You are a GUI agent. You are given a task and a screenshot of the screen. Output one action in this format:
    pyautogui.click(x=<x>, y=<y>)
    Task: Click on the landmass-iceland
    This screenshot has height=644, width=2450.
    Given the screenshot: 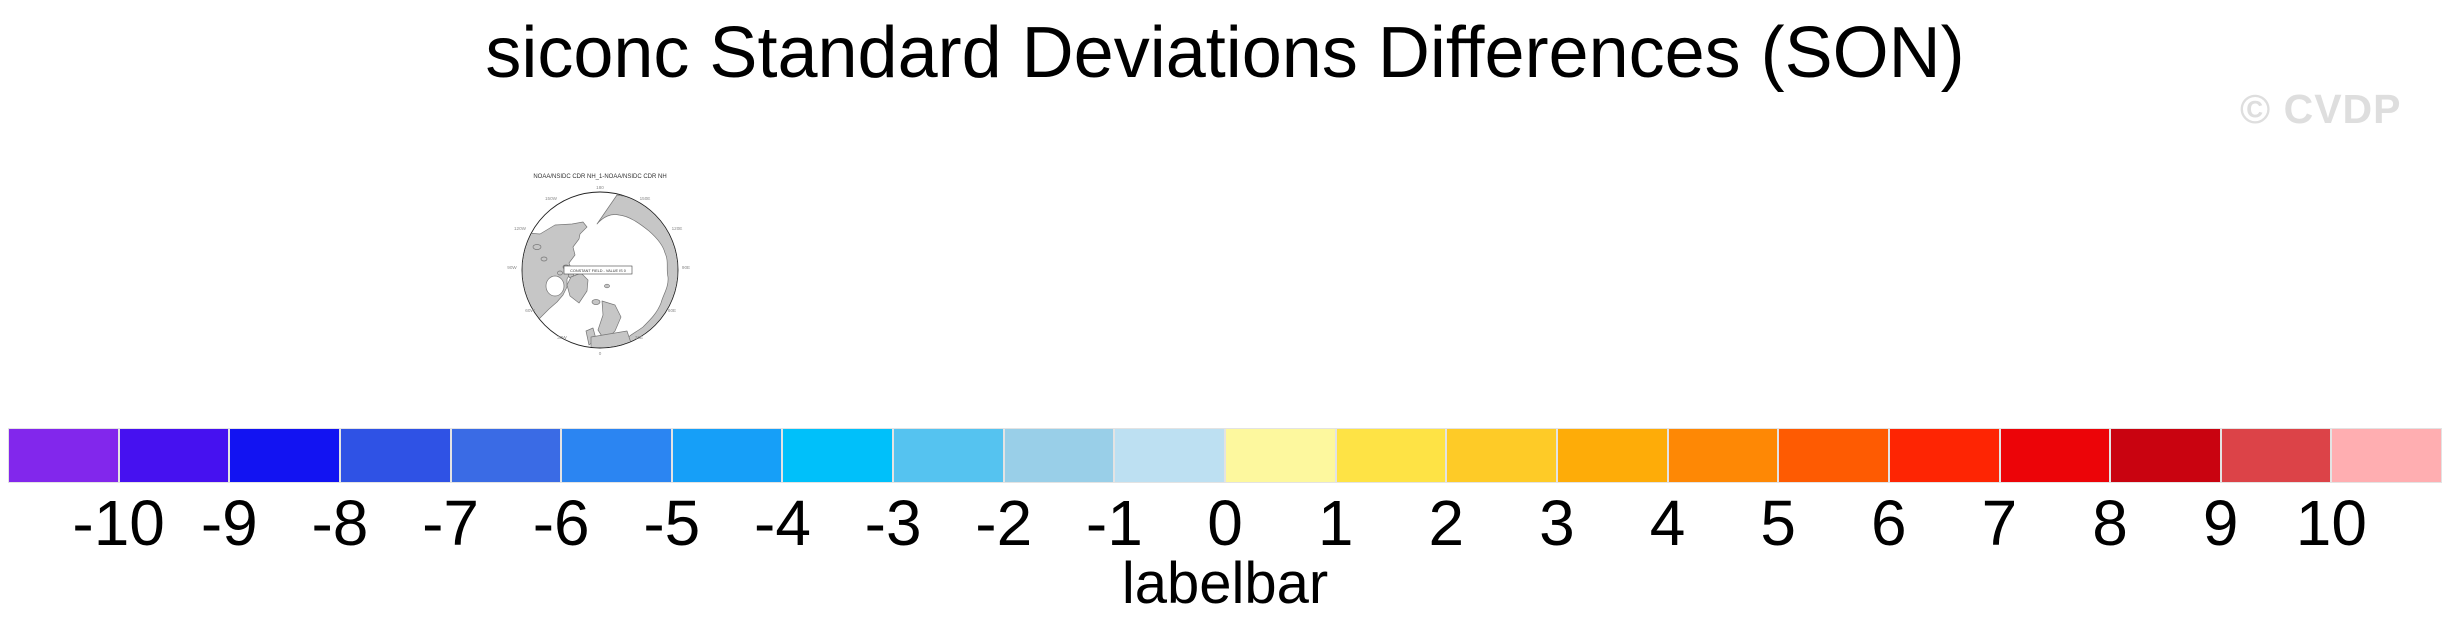 What is the action you would take?
    pyautogui.click(x=596, y=302)
    